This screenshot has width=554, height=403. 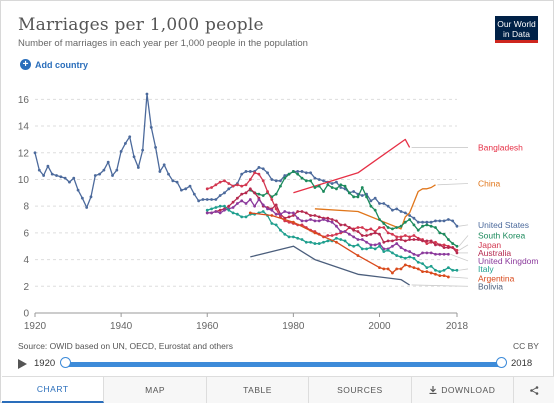 I want to click on x-tick-label: 2018, so click(x=457, y=326).